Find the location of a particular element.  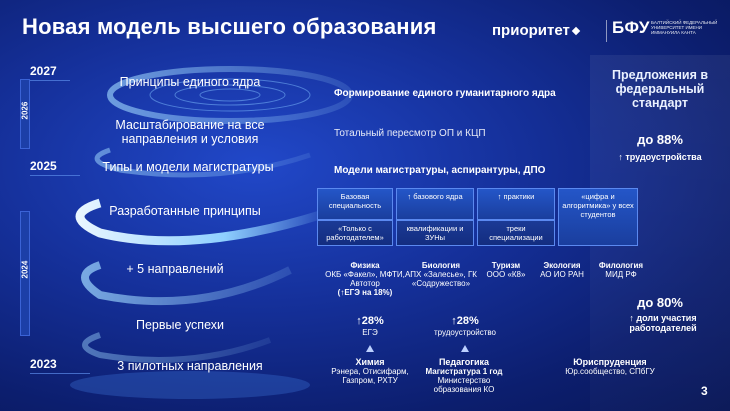

timeline-label-2024: 2024 is located at coordinates (25, 269).